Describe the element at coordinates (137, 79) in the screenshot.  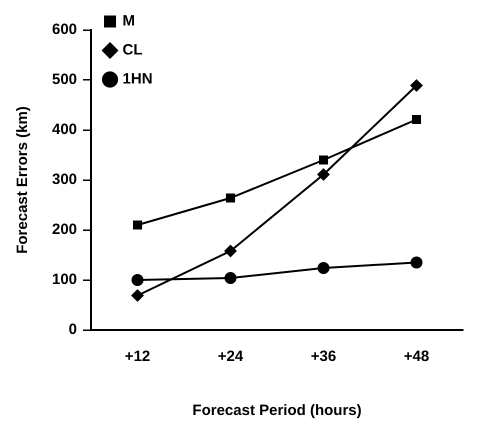
I see `legend-label: 1HN` at that location.